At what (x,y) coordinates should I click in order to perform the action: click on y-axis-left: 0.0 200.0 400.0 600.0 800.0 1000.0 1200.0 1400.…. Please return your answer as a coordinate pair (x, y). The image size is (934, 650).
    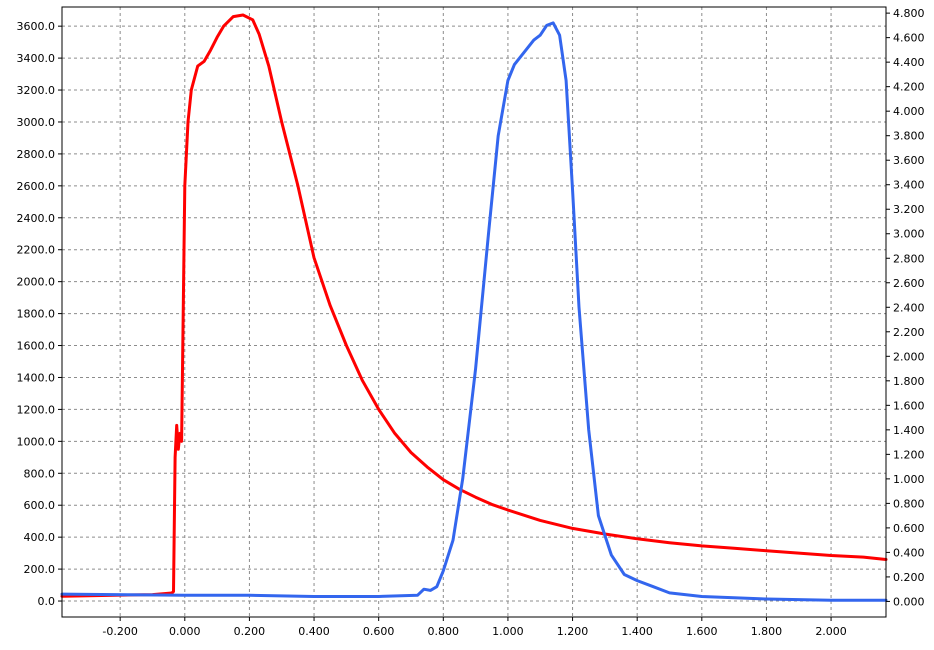
    Looking at the image, I should click on (39, 314).